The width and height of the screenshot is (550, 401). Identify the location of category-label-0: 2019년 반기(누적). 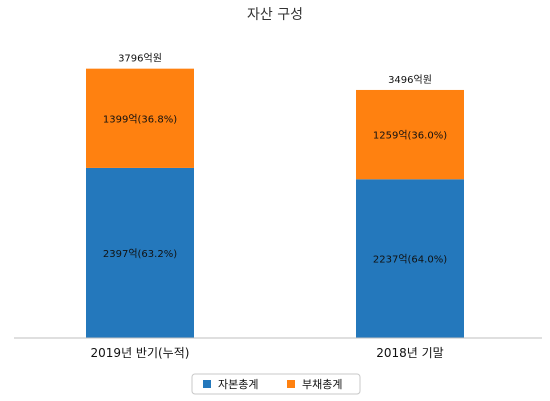
(140, 353).